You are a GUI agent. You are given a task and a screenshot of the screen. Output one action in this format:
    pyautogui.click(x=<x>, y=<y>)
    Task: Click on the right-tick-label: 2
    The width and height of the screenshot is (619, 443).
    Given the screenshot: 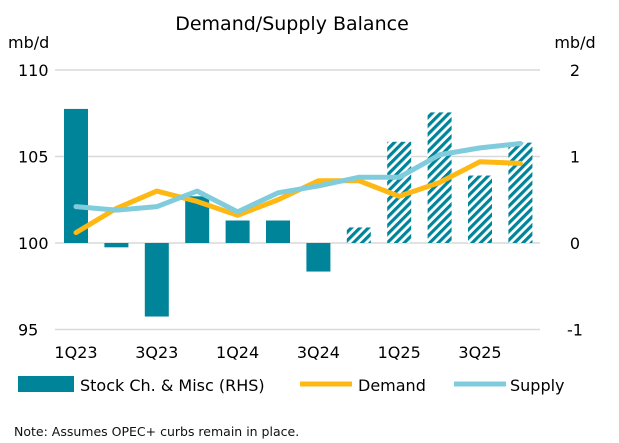 What is the action you would take?
    pyautogui.click(x=575, y=70)
    